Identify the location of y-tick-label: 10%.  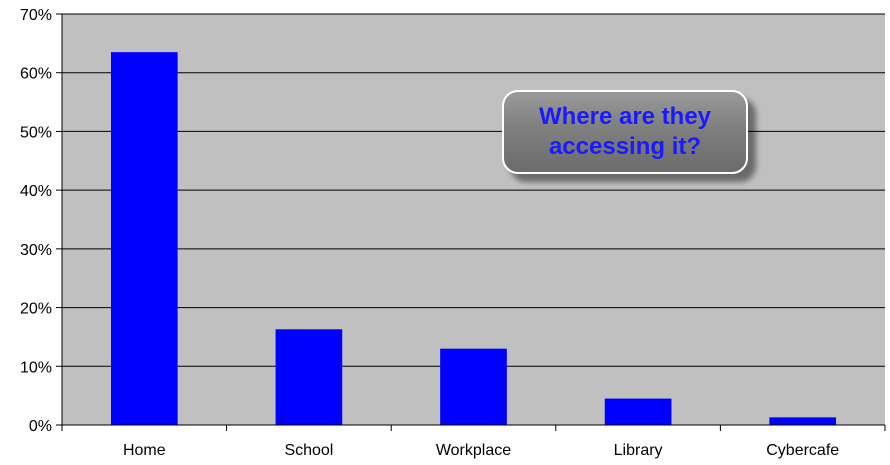
(36, 367).